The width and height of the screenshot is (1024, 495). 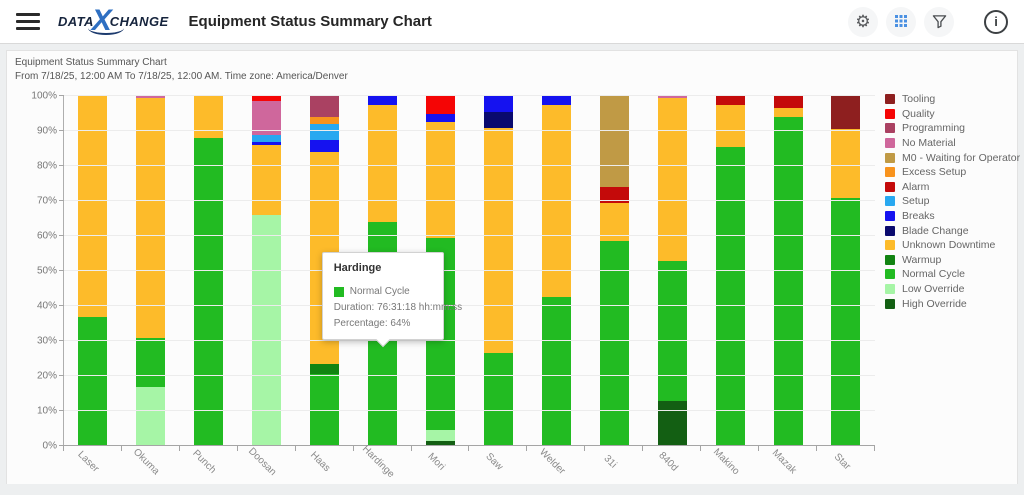 What do you see at coordinates (947, 303) in the screenshot?
I see `legend-item: High Override` at bounding box center [947, 303].